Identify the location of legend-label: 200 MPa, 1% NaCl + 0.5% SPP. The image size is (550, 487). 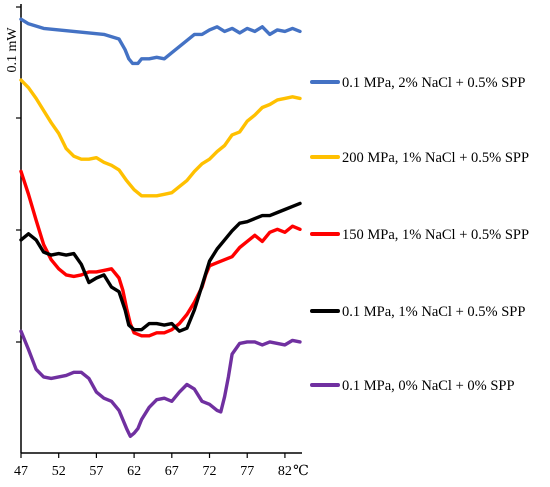
(435, 158).